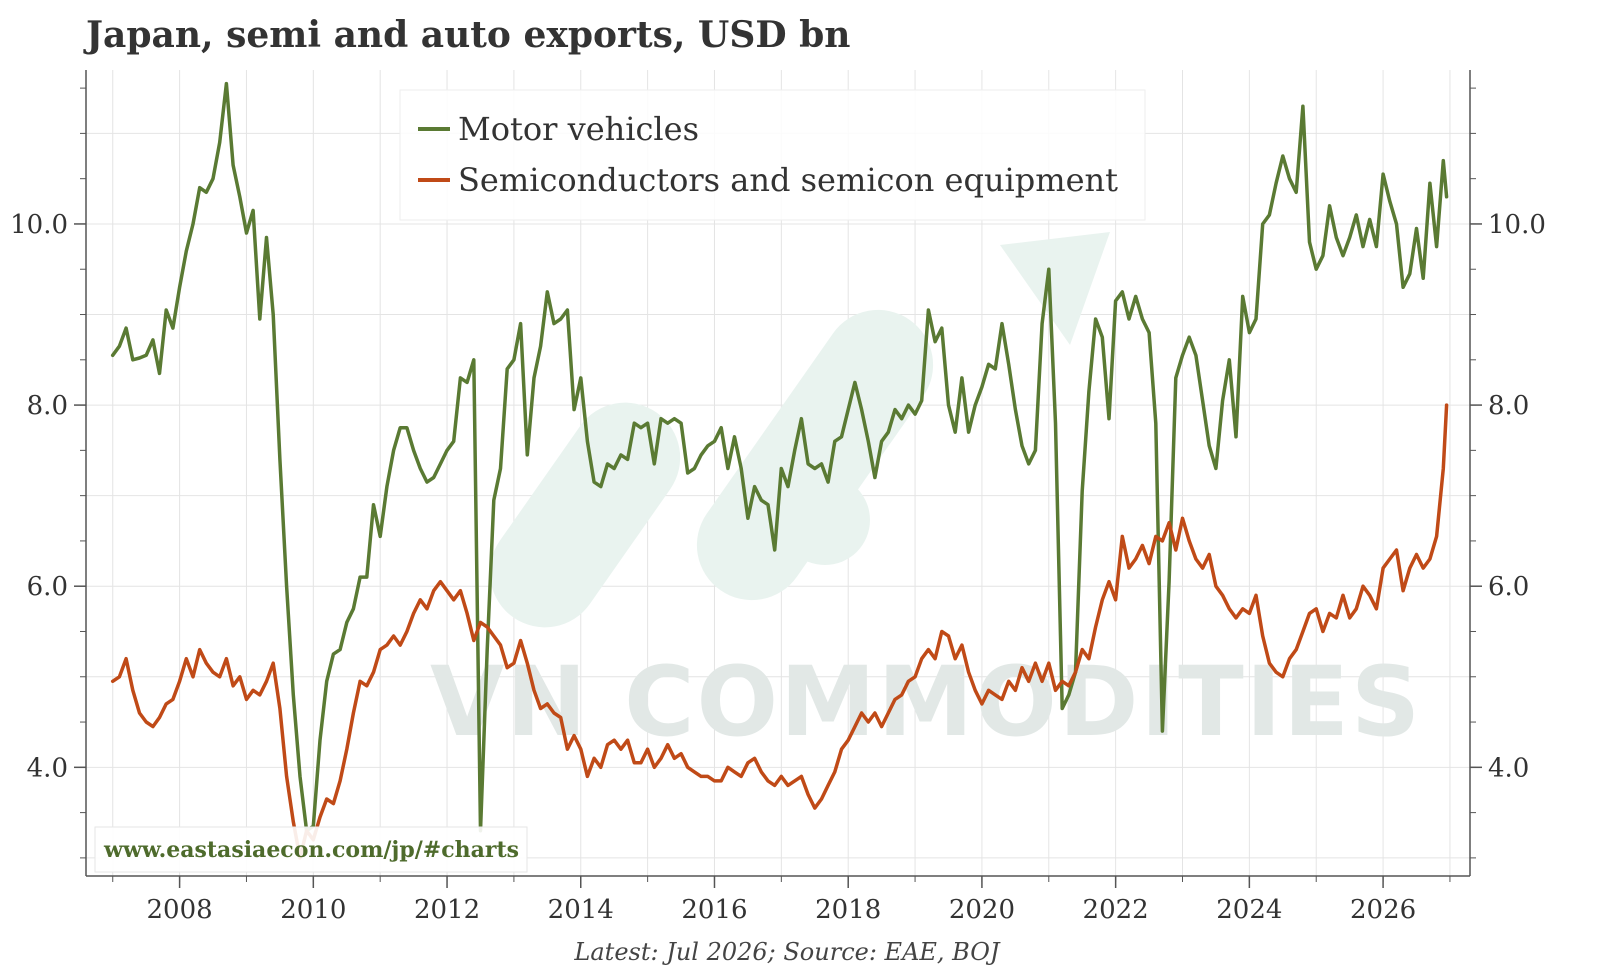  Describe the element at coordinates (1383, 910) in the screenshot. I see `x-tick-label: 2026` at that location.